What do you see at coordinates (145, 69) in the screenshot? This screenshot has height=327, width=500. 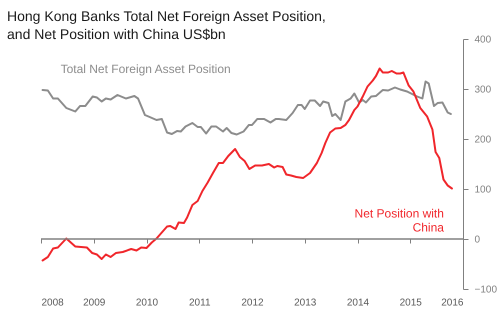 I see `series-label: Total Net Foreign Asset Position` at bounding box center [145, 69].